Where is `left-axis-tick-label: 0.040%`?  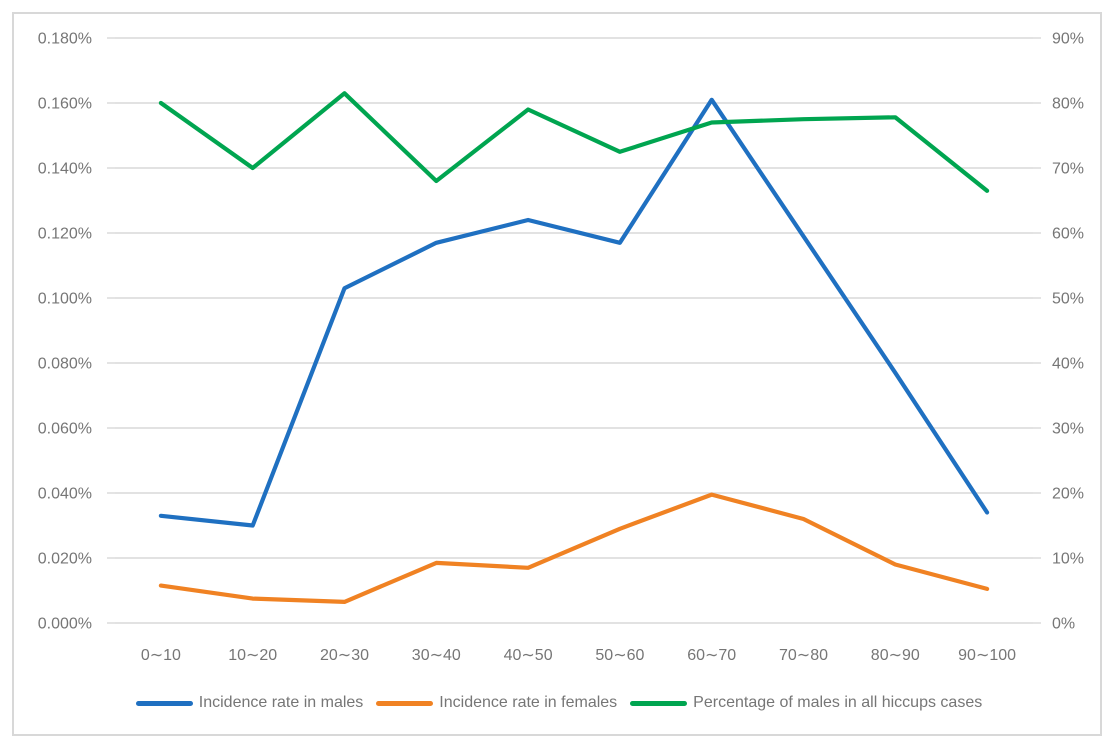 left-axis-tick-label: 0.040% is located at coordinates (65, 494).